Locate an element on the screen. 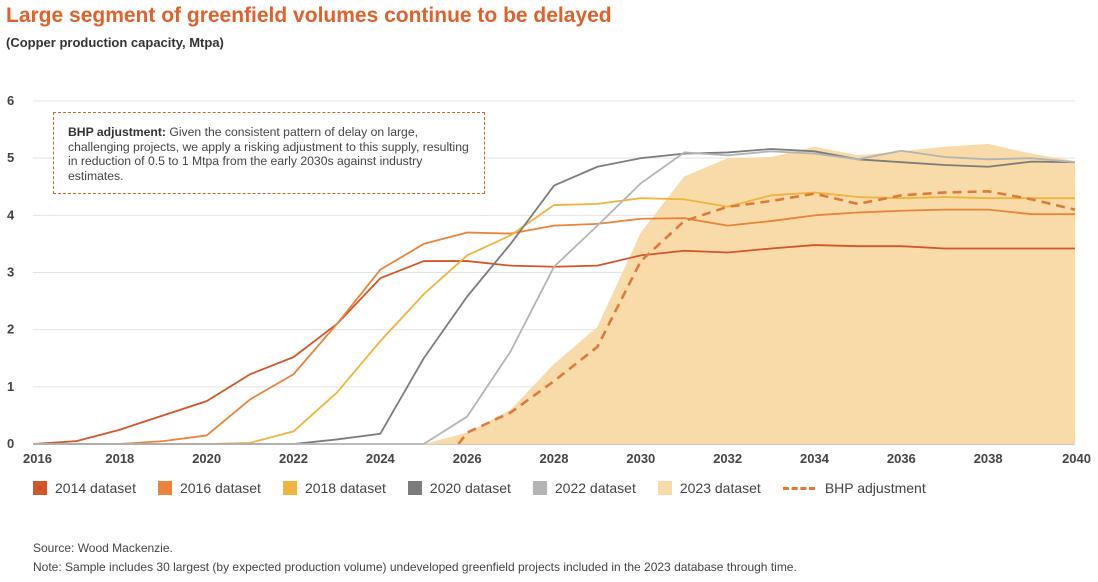 This screenshot has width=1098, height=582. x-tick-label: 2024 is located at coordinates (381, 458).